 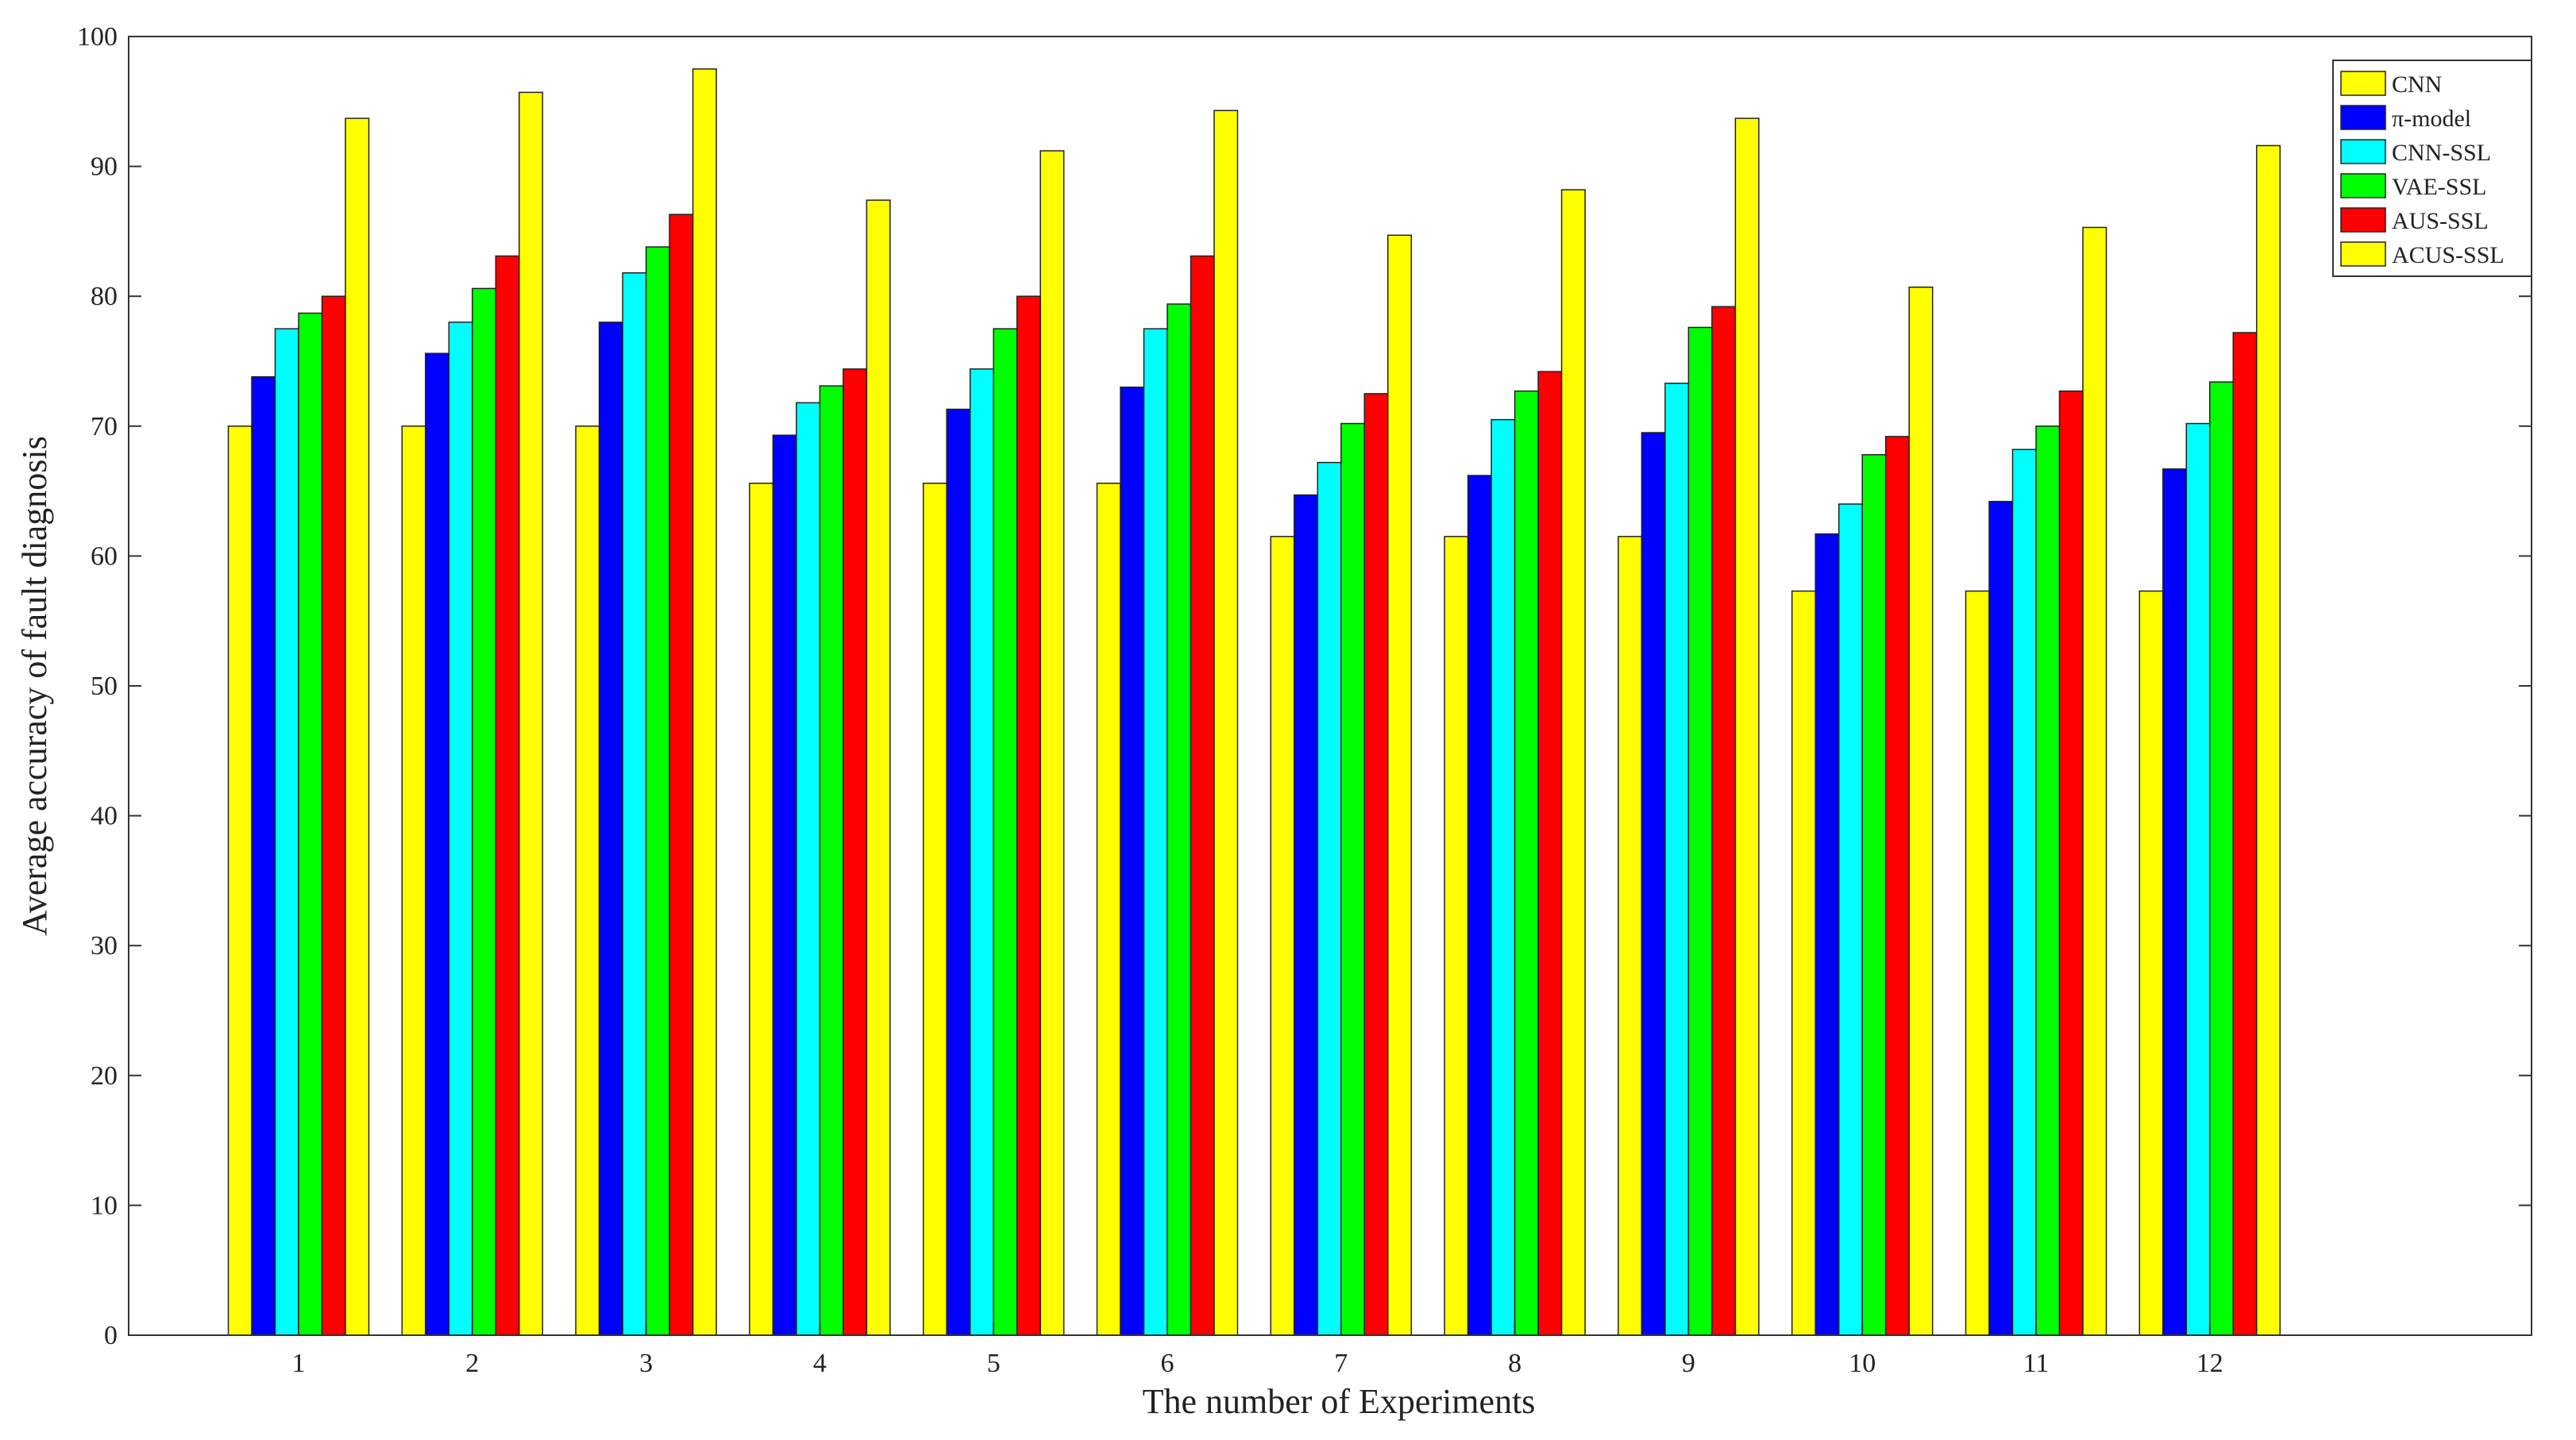 What do you see at coordinates (1306, 915) in the screenshot?
I see `bar--model-exp-7` at bounding box center [1306, 915].